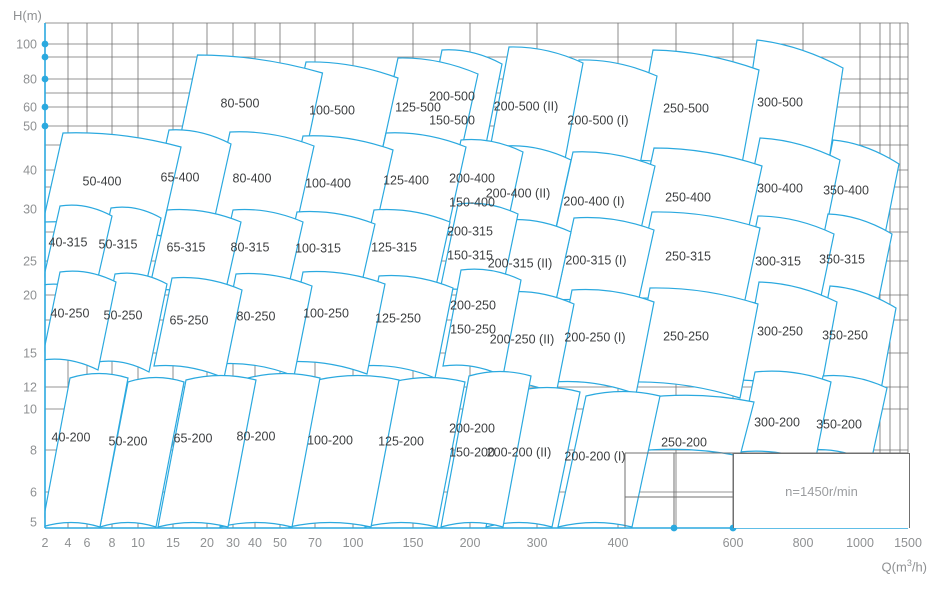 This screenshot has width=937, height=590. I want to click on y-tick-label: 12, so click(30, 388).